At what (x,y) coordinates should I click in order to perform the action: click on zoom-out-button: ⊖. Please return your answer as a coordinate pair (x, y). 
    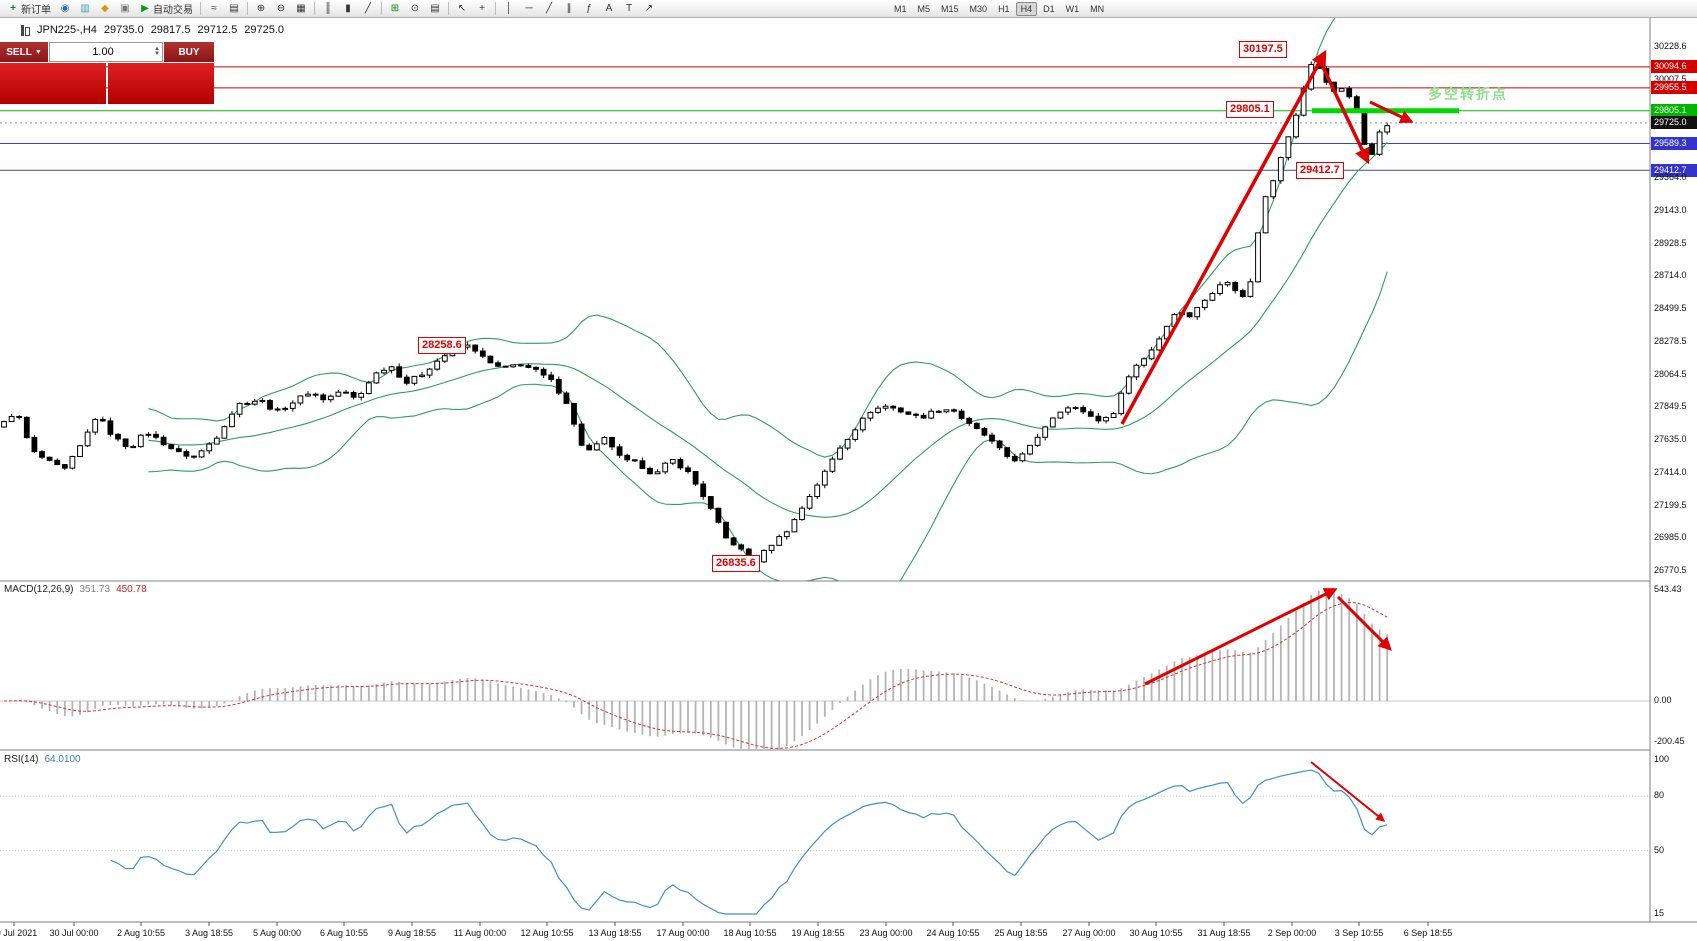
    Looking at the image, I should click on (281, 8).